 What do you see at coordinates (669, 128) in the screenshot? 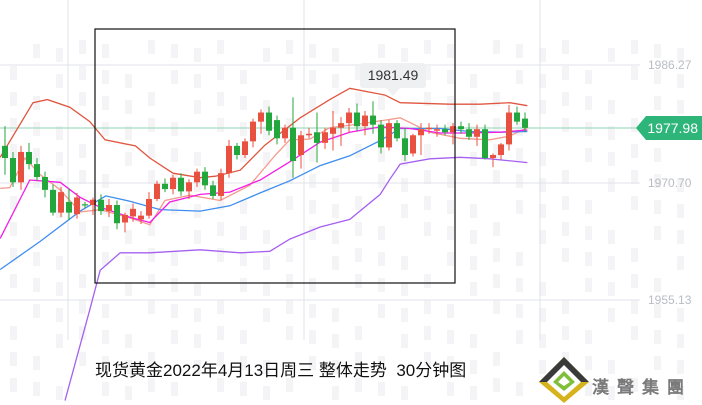
I see `last-price-tag: 1977.98` at bounding box center [669, 128].